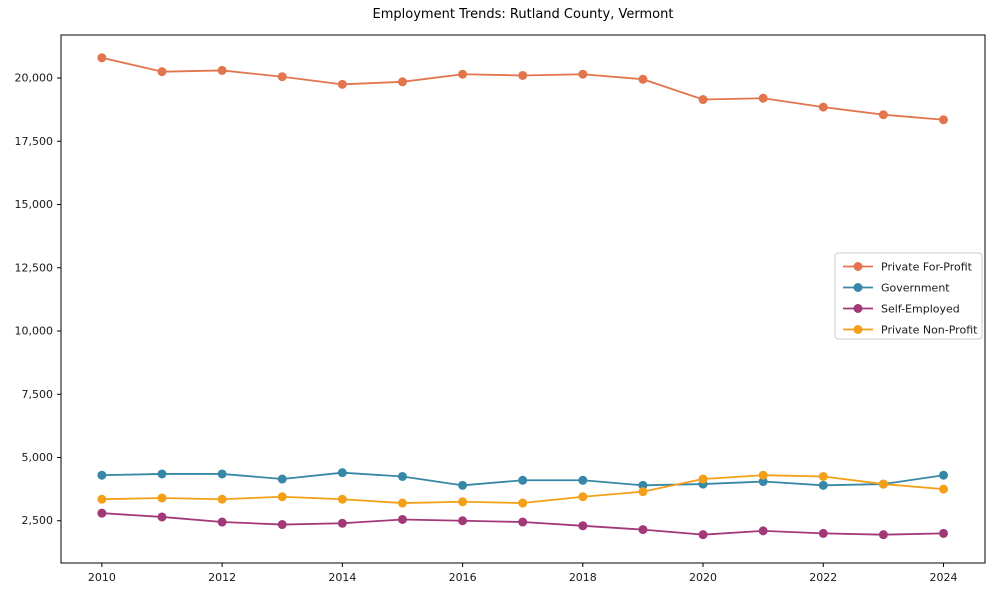  What do you see at coordinates (463, 577) in the screenshot?
I see `x-tick-label: 2016` at bounding box center [463, 577].